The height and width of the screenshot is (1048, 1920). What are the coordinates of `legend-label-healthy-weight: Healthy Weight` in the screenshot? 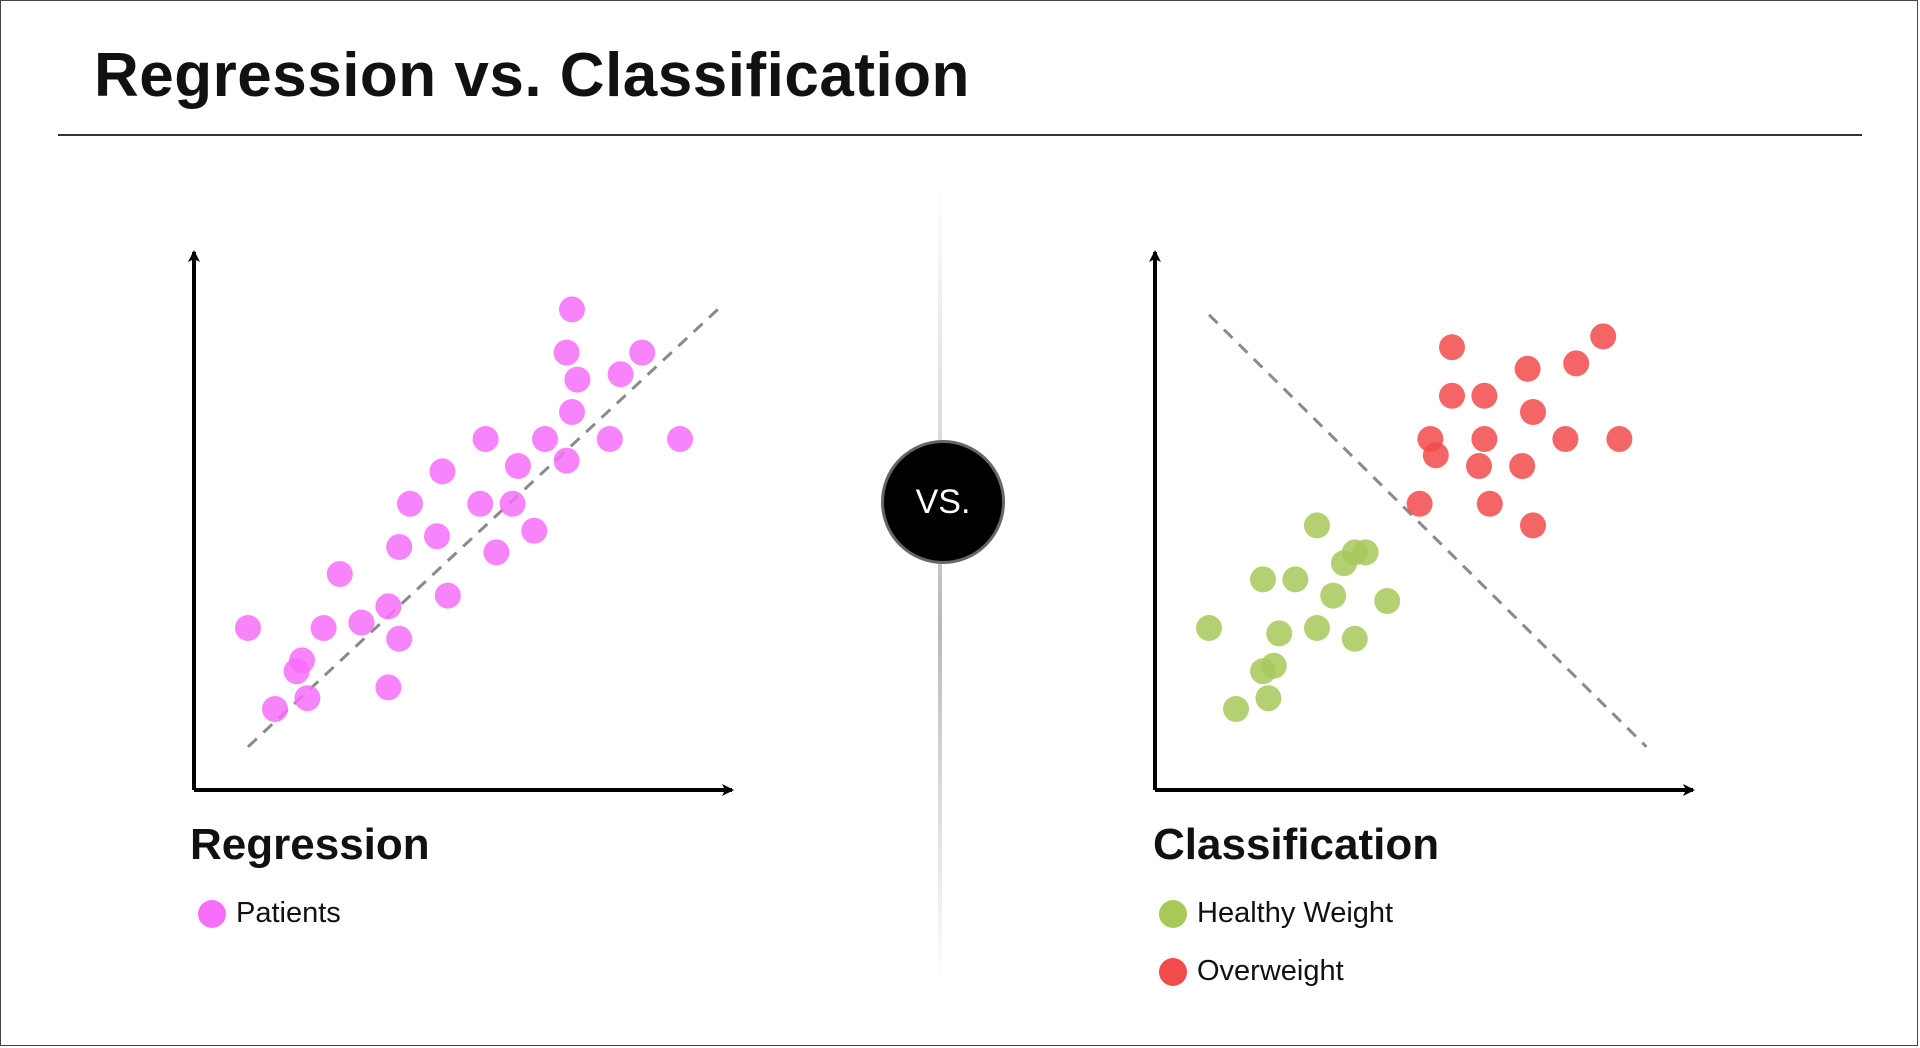 It's located at (1295, 913).